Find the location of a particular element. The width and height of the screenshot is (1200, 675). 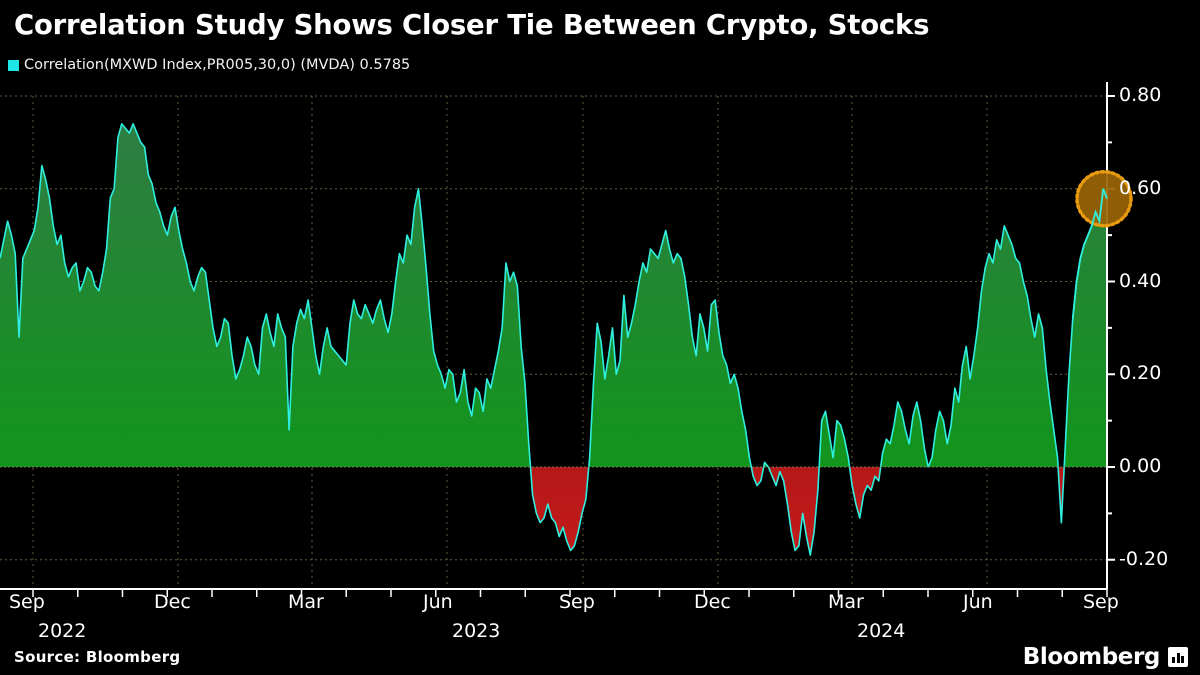

y-axis-tick-label: 0.60 is located at coordinates (1140, 187).